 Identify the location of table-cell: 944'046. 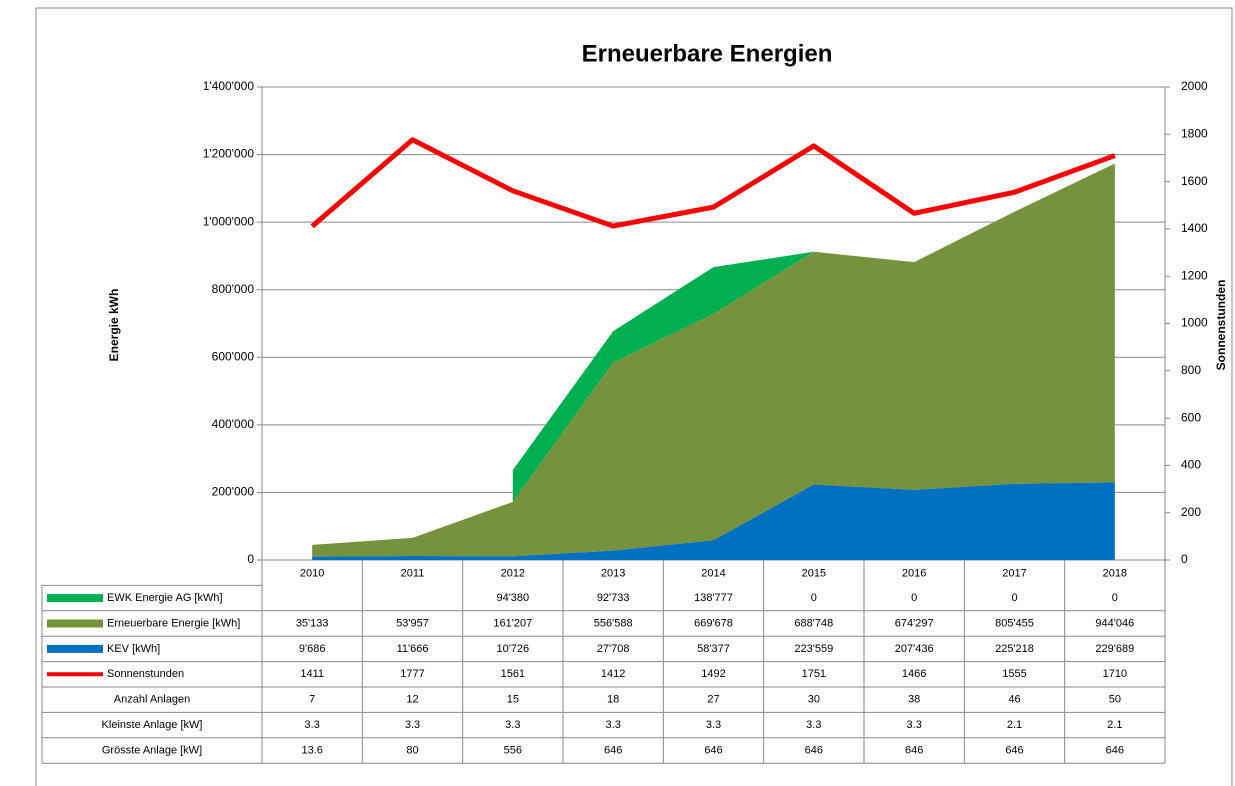
(1114, 623).